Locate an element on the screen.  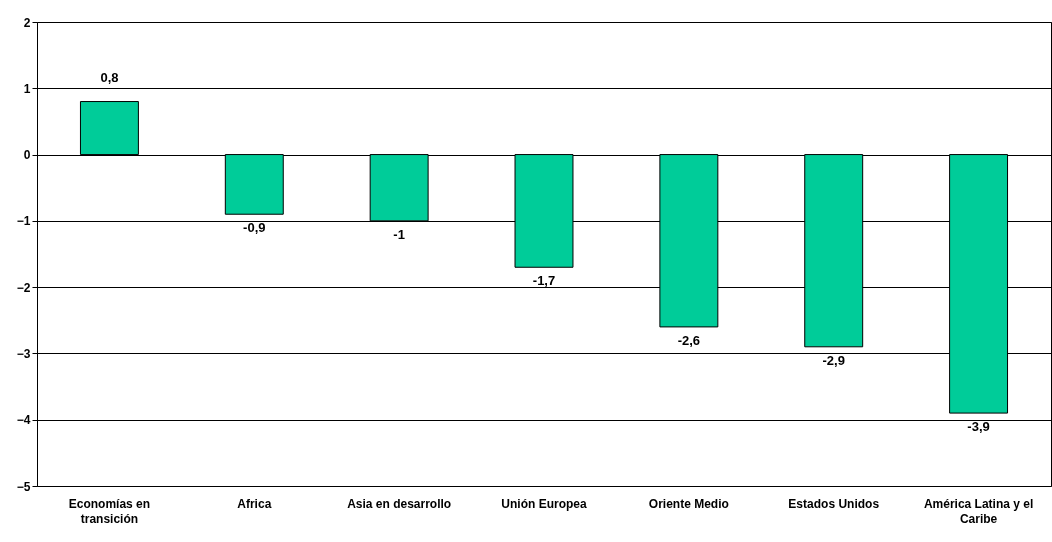
y-tick-label: −3 is located at coordinates (23, 353).